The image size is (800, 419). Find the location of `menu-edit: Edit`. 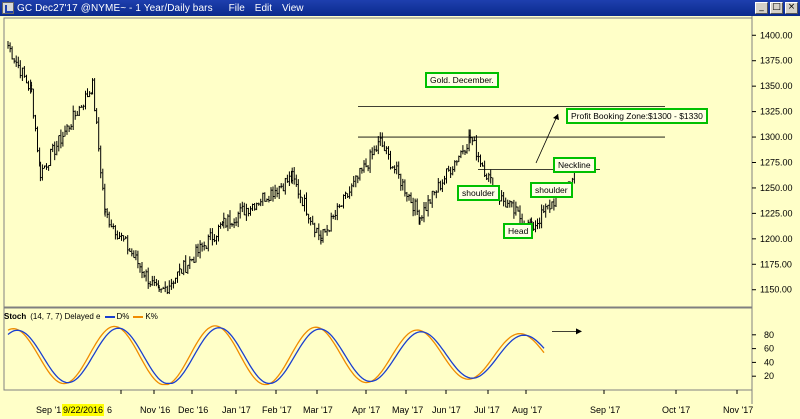

menu-edit: Edit is located at coordinates (263, 8).